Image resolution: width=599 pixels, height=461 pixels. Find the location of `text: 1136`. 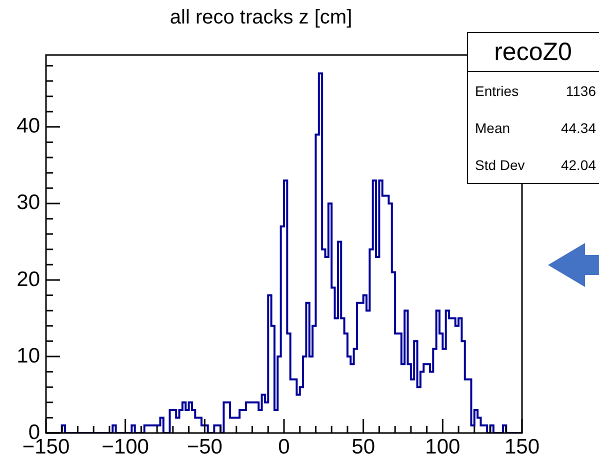

text: 1136 is located at coordinates (581, 90).